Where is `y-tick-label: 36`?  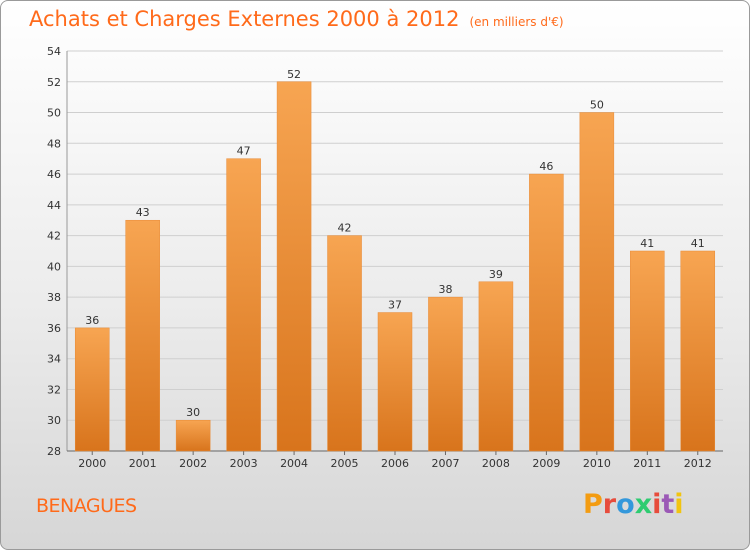
y-tick-label: 36 is located at coordinates (54, 328).